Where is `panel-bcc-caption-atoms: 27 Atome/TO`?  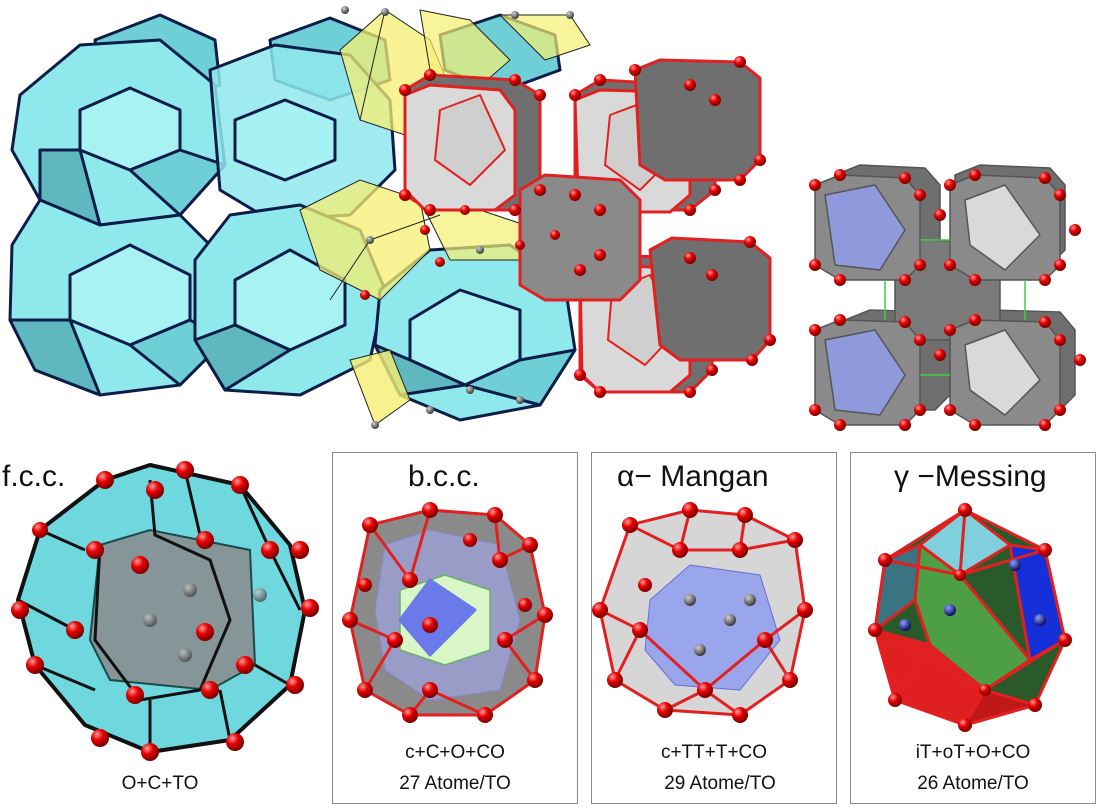
panel-bcc-caption-atoms: 27 Atome/TO is located at coordinates (455, 783).